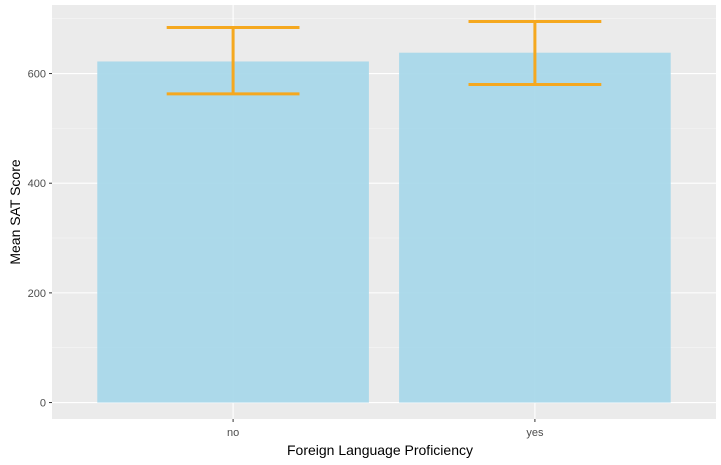 This screenshot has height=465, width=721. Describe the element at coordinates (233, 433) in the screenshot. I see `x-tick-label: no` at that location.